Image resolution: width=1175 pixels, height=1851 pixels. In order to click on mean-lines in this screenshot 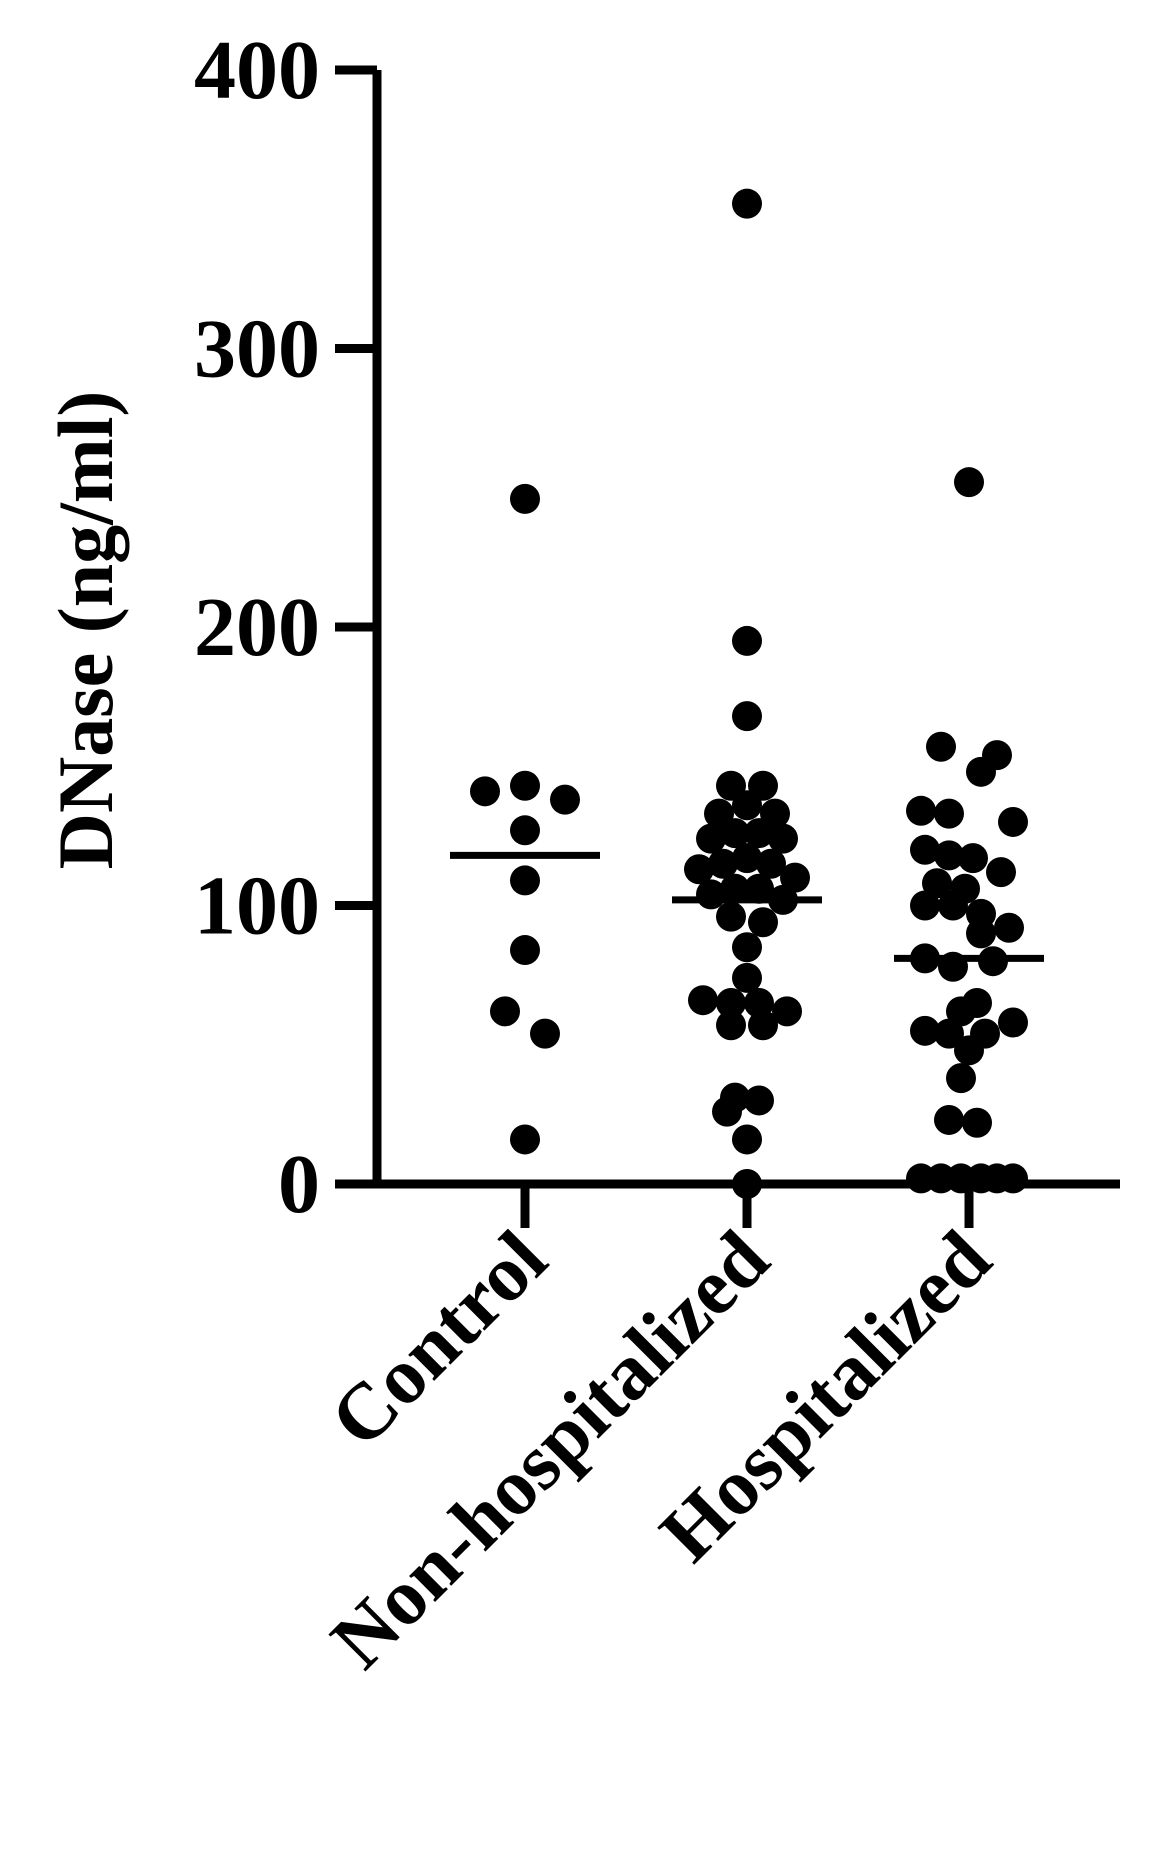, I will do `click(747, 906)`.